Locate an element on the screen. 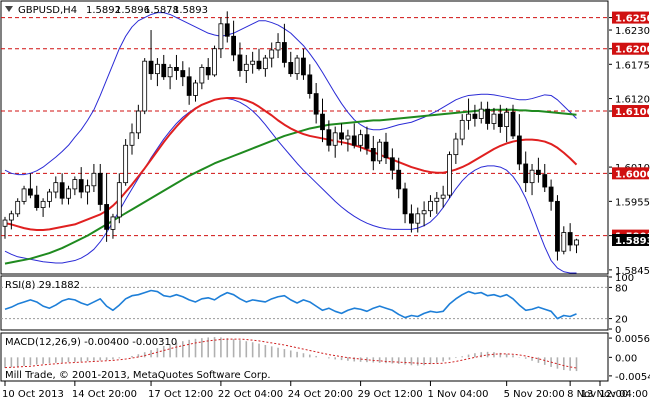  rsi-levels is located at coordinates (304, 303).